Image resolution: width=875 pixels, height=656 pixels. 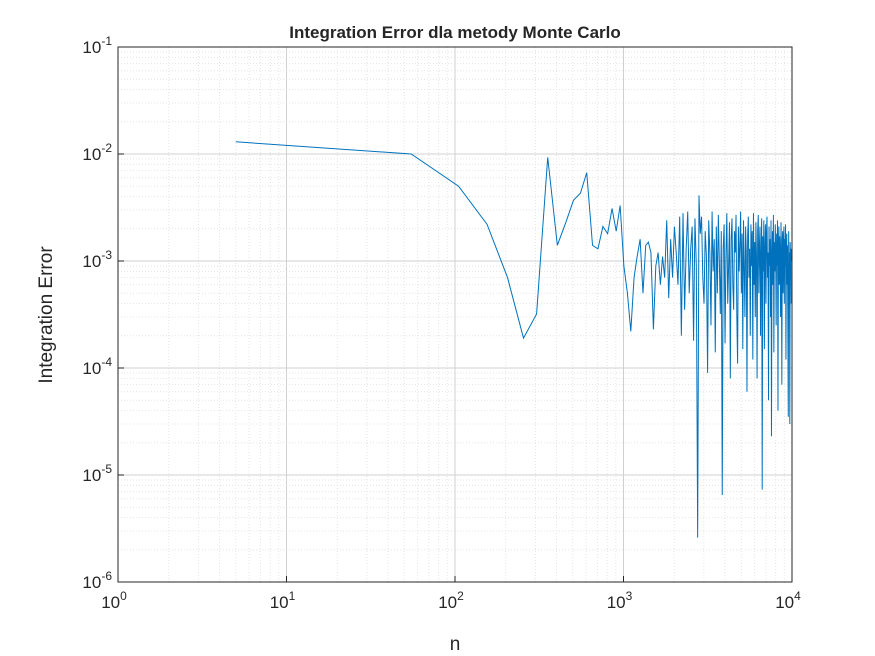 What do you see at coordinates (620, 600) in the screenshot?
I see `x-tick-label: 10³` at bounding box center [620, 600].